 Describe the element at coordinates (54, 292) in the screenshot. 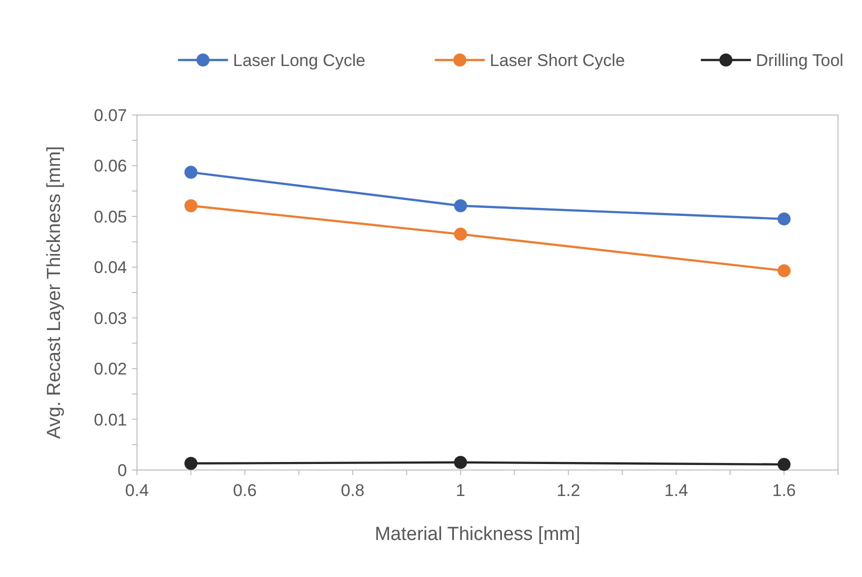

I see `y-axis-title: Avg. Recast Layer Thickness [mm]` at that location.